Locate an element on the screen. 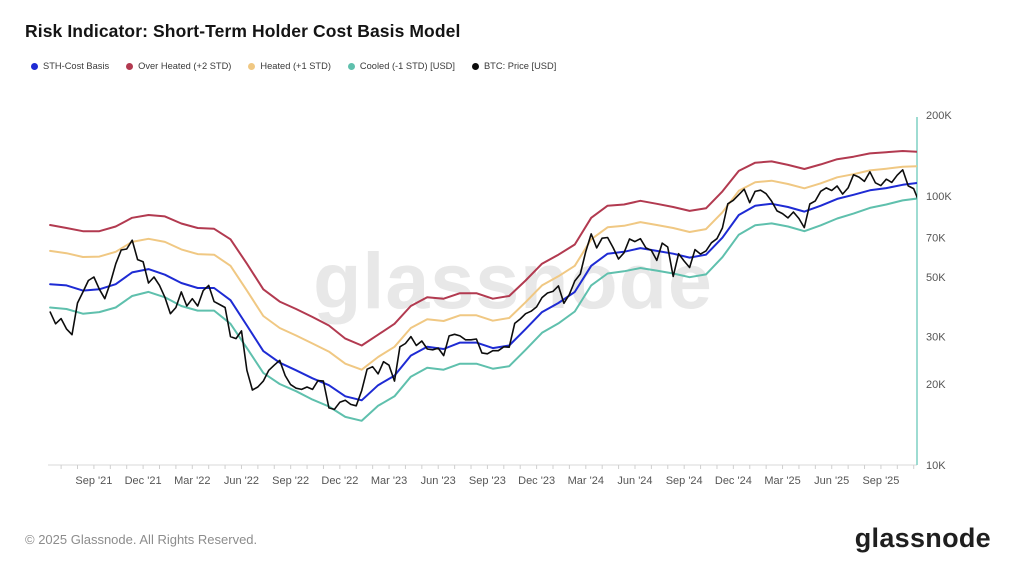  legend-item-heated-1-std: Heated (+1 STD) is located at coordinates (289, 66).